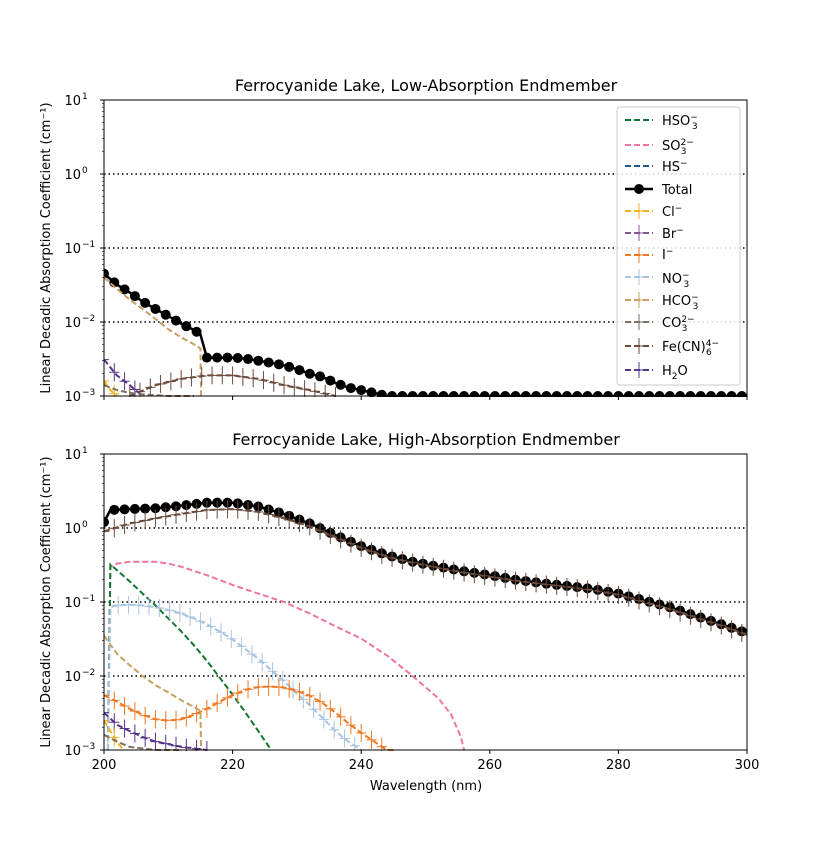  I want to click on legend-frame, so click(678, 246).